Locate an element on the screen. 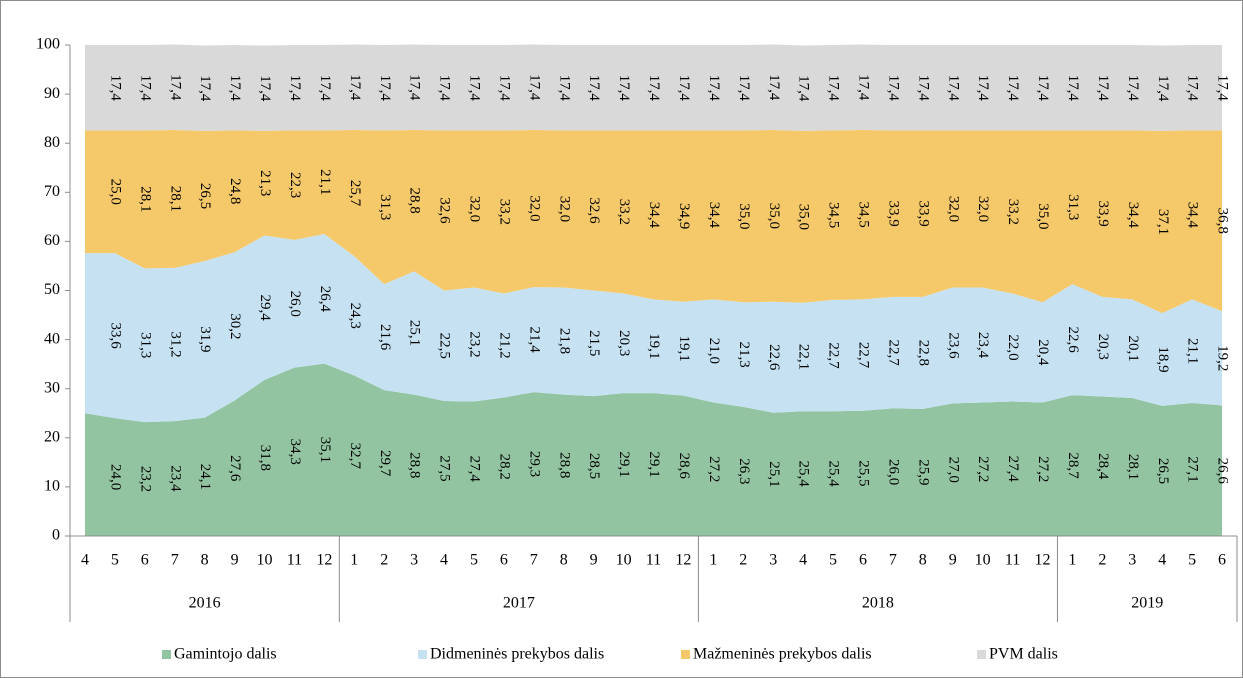 The width and height of the screenshot is (1243, 678). data-label: 26,6 is located at coordinates (1223, 471).